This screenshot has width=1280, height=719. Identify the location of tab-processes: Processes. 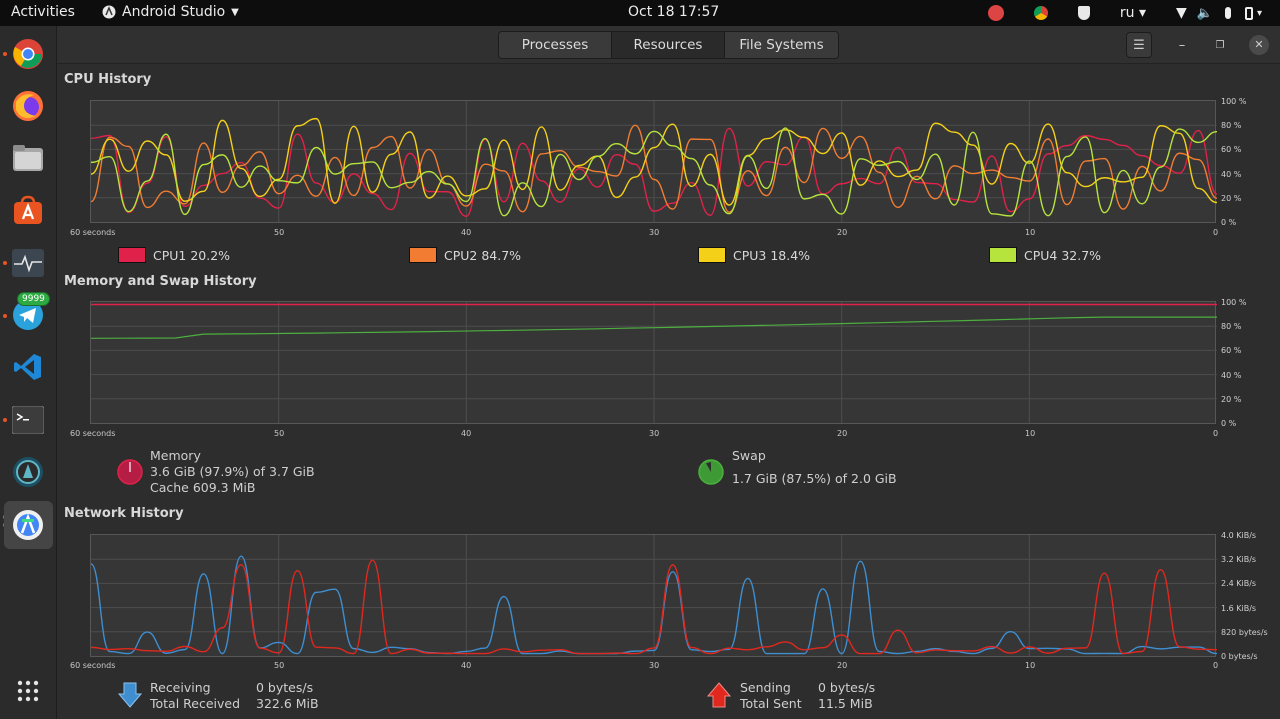
(555, 45).